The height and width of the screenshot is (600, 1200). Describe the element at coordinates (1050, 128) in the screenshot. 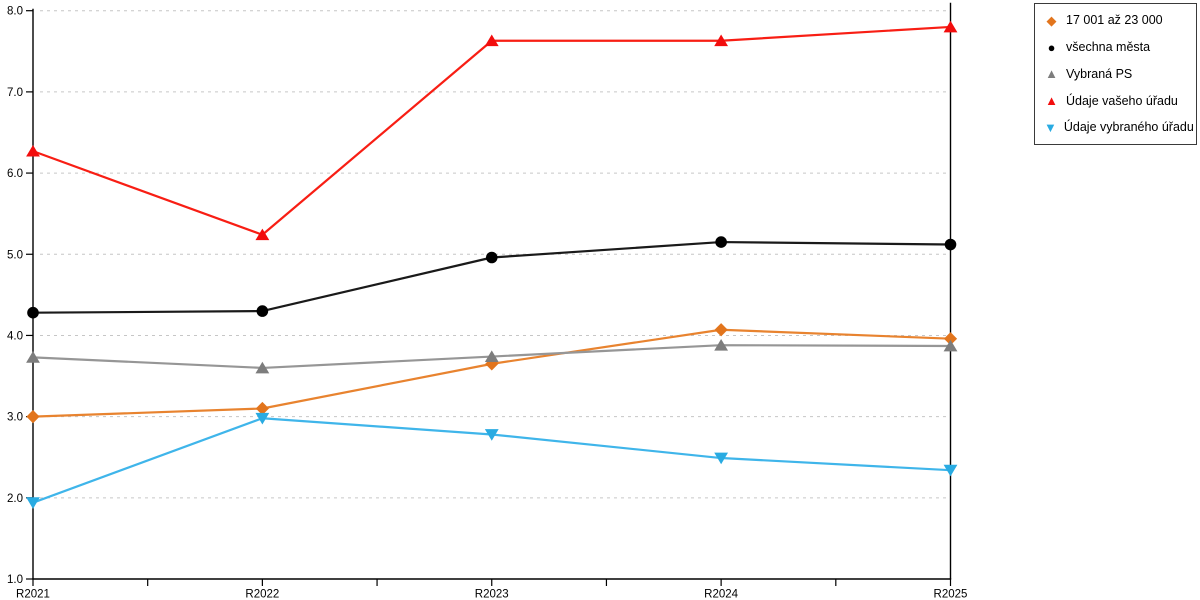

I see `triangle-down-icon: ▼` at that location.